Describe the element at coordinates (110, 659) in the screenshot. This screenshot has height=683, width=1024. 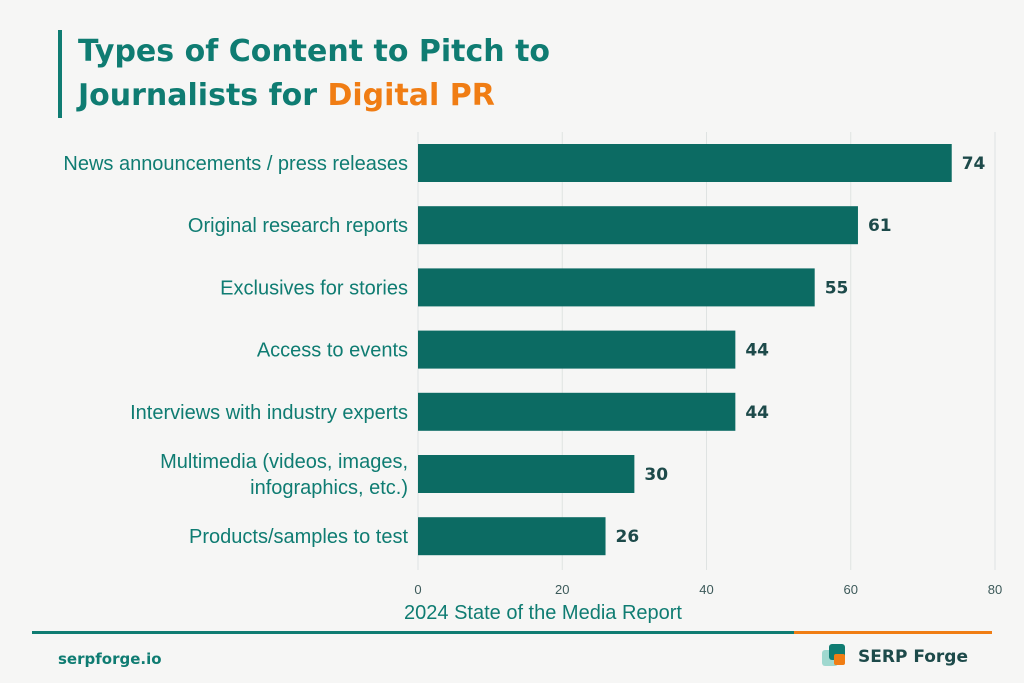
I see `site-url: serpforge.io` at that location.